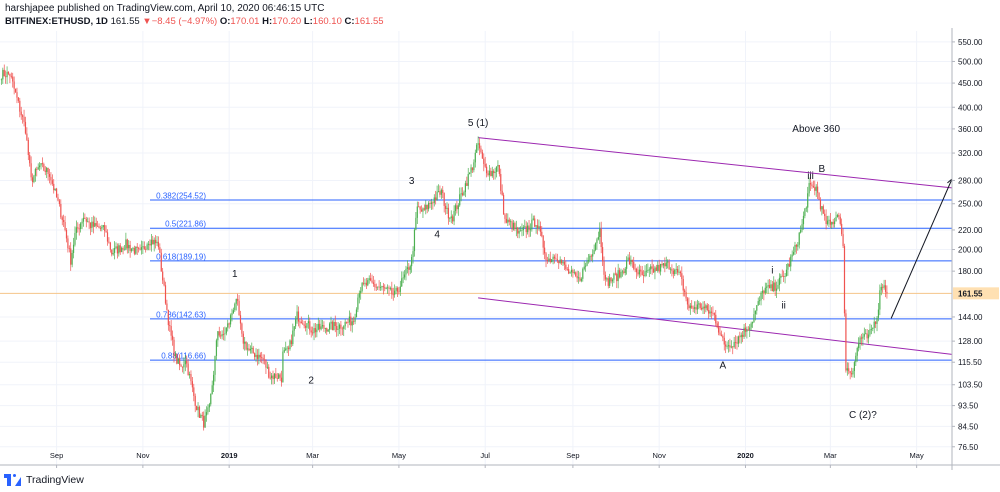  Describe the element at coordinates (478, 123) in the screenshot. I see `wave-annotation: 5 (1)` at that location.